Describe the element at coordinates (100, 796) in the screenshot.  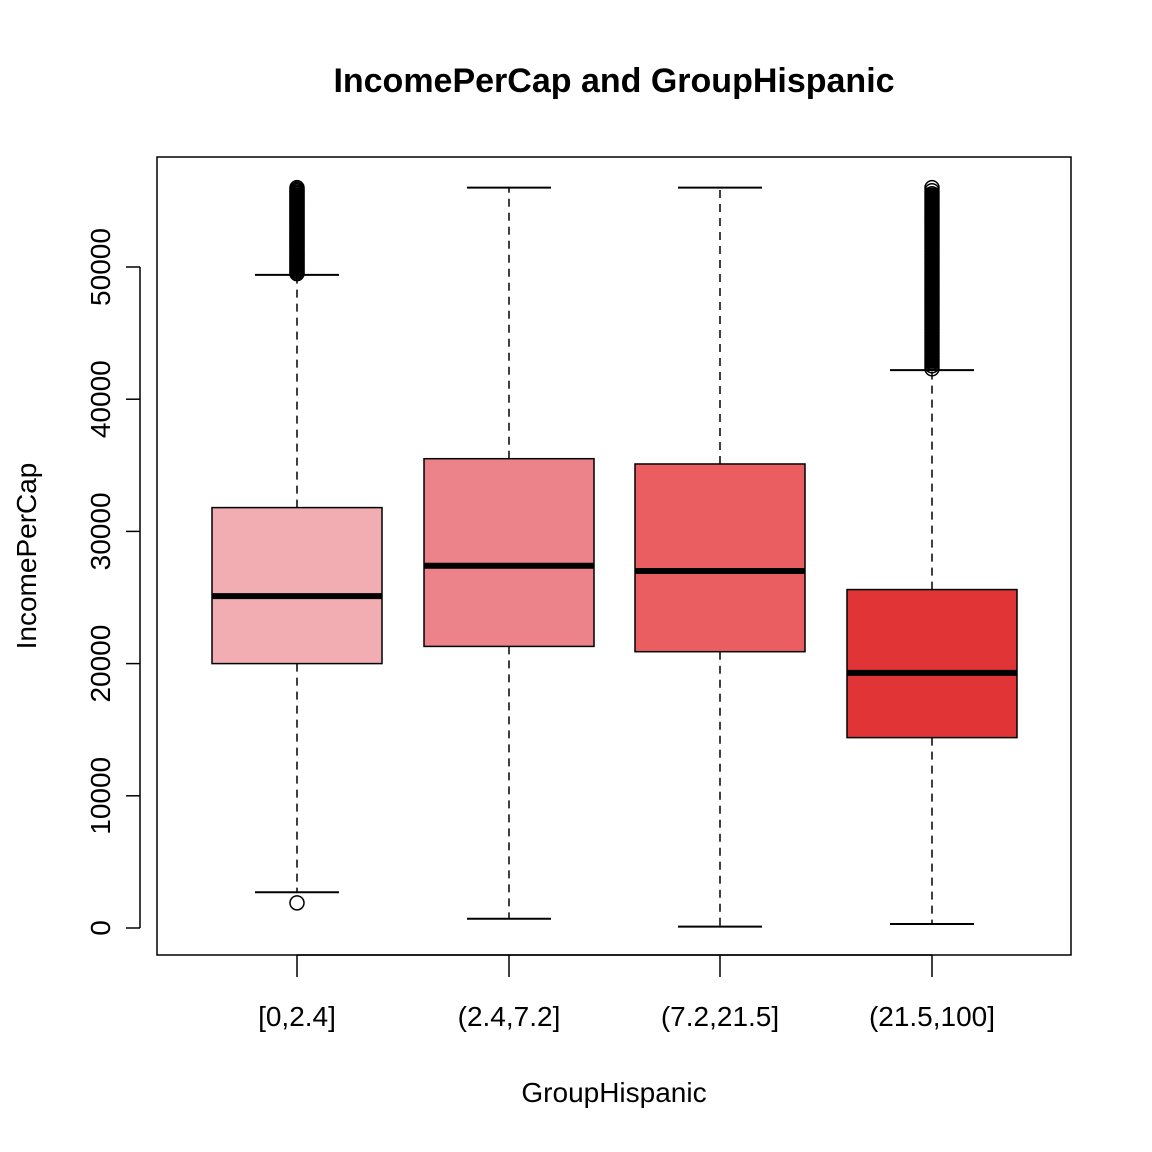
I see `y-tick-label: 10000` at that location.